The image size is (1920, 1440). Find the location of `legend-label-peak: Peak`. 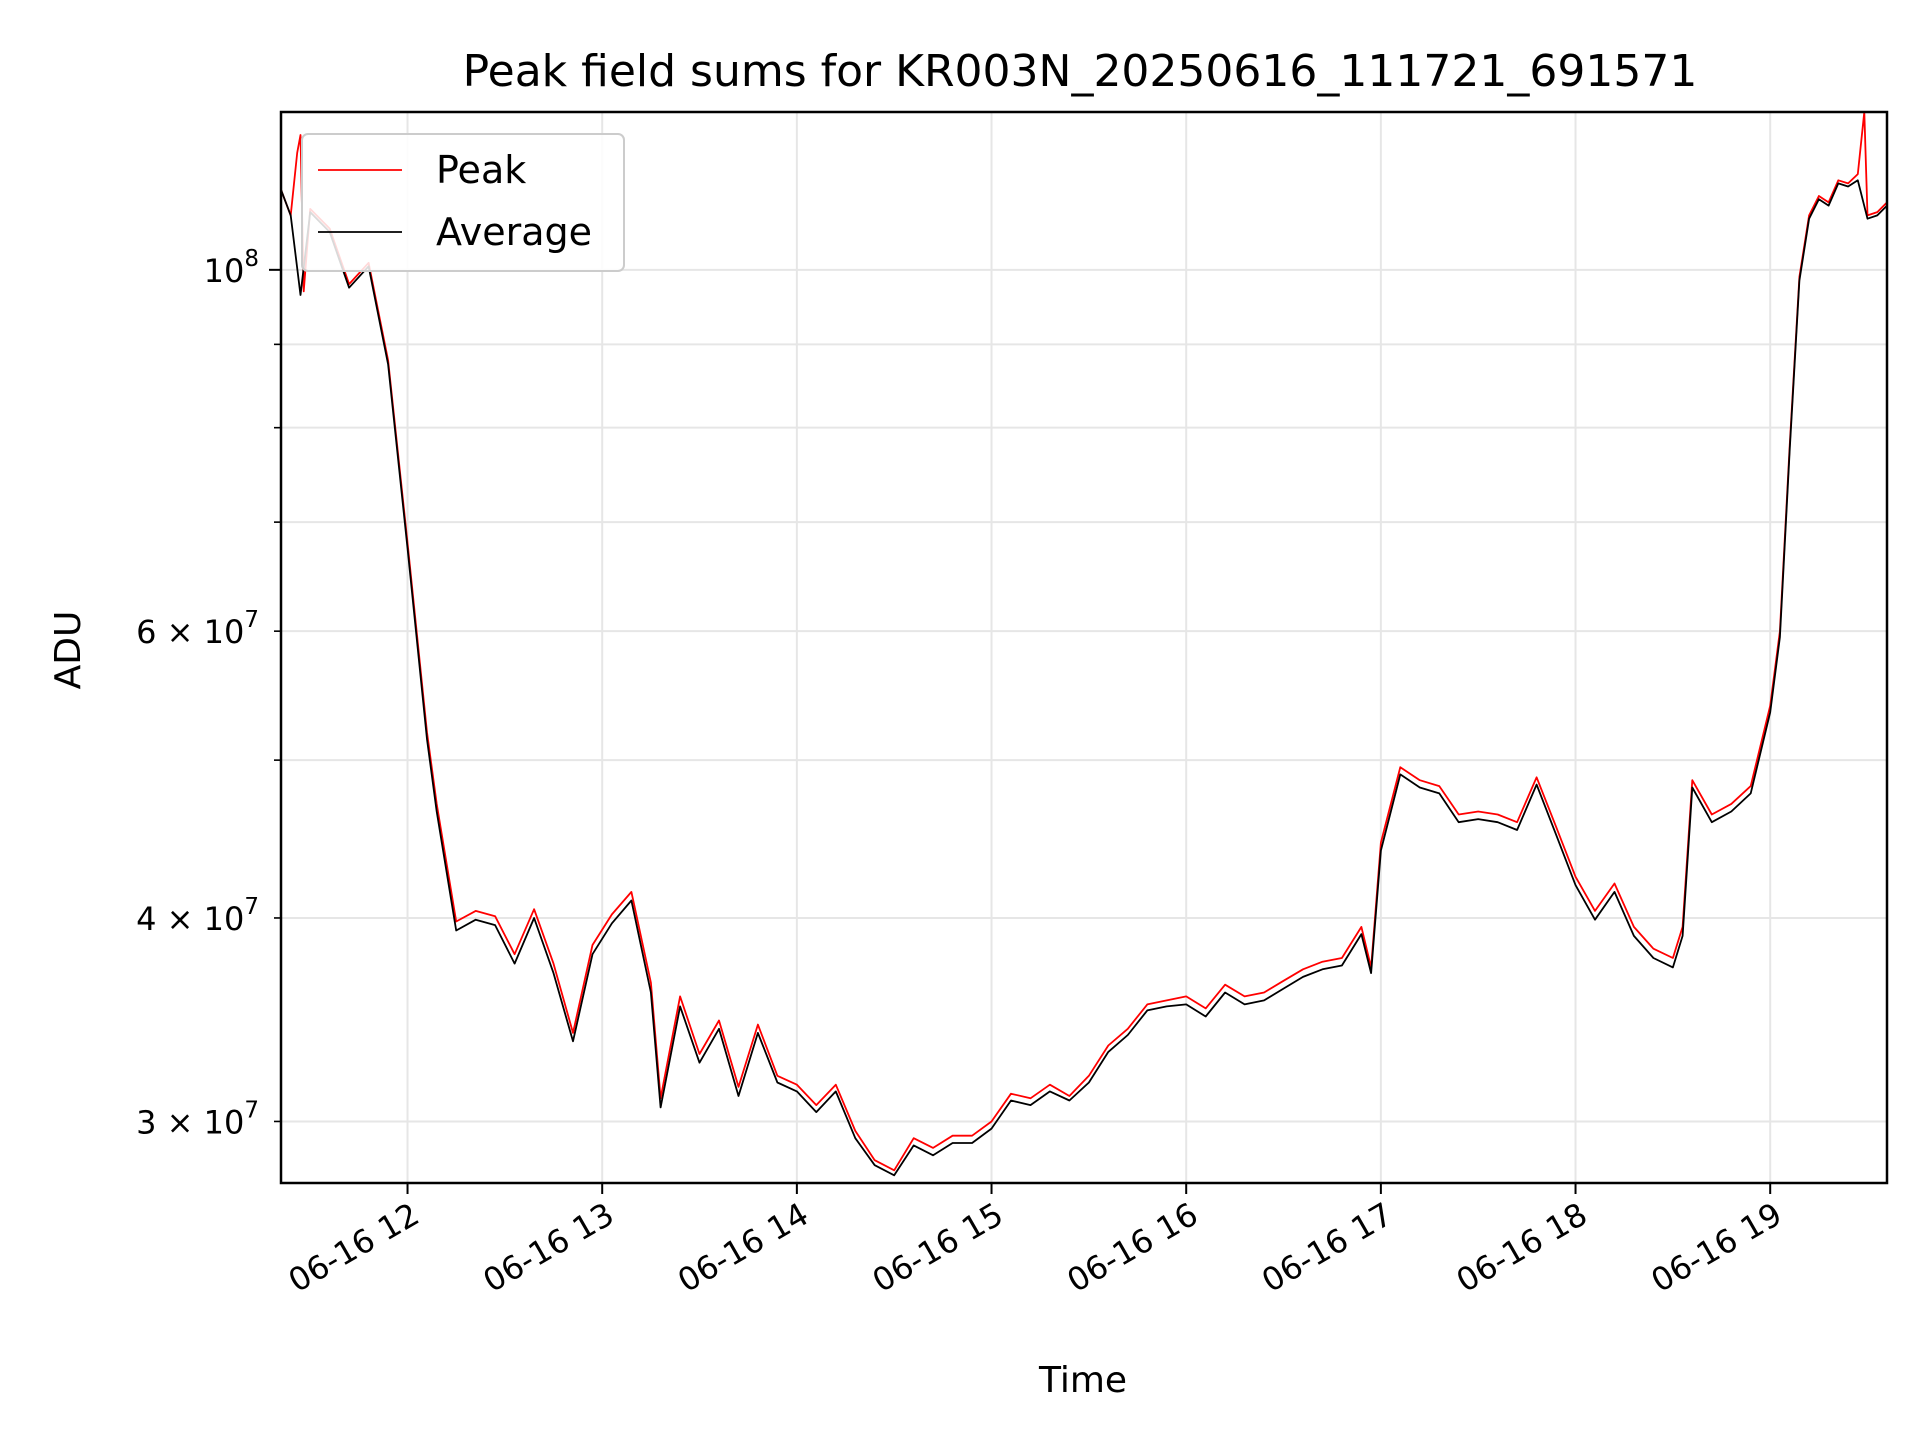

legend-label-peak: Peak is located at coordinates (481, 170).